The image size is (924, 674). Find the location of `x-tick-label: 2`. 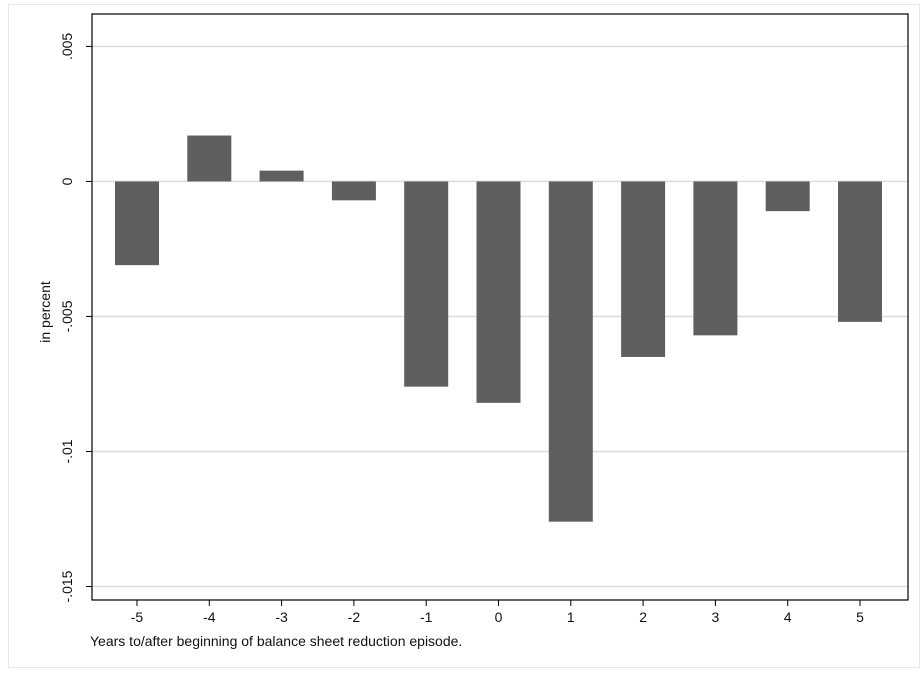

x-tick-label: 2 is located at coordinates (643, 617).